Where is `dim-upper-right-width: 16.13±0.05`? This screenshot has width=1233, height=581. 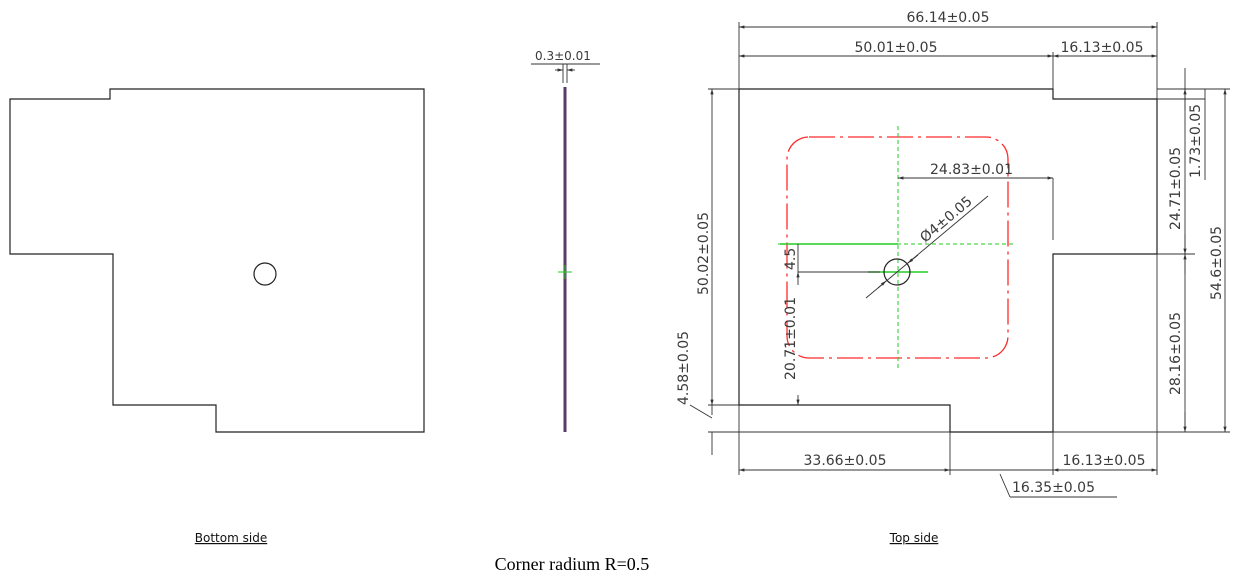
dim-upper-right-width: 16.13±0.05 is located at coordinates (1102, 48).